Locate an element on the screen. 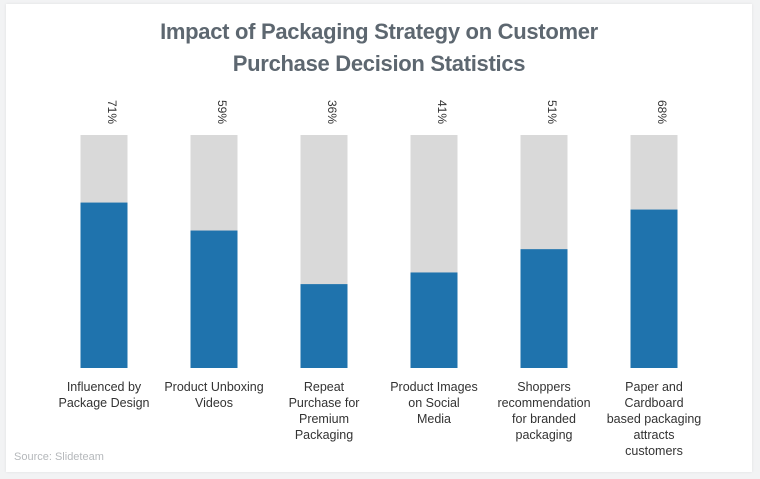 This screenshot has height=479, width=760. value-label-6: 68% is located at coordinates (662, 112).